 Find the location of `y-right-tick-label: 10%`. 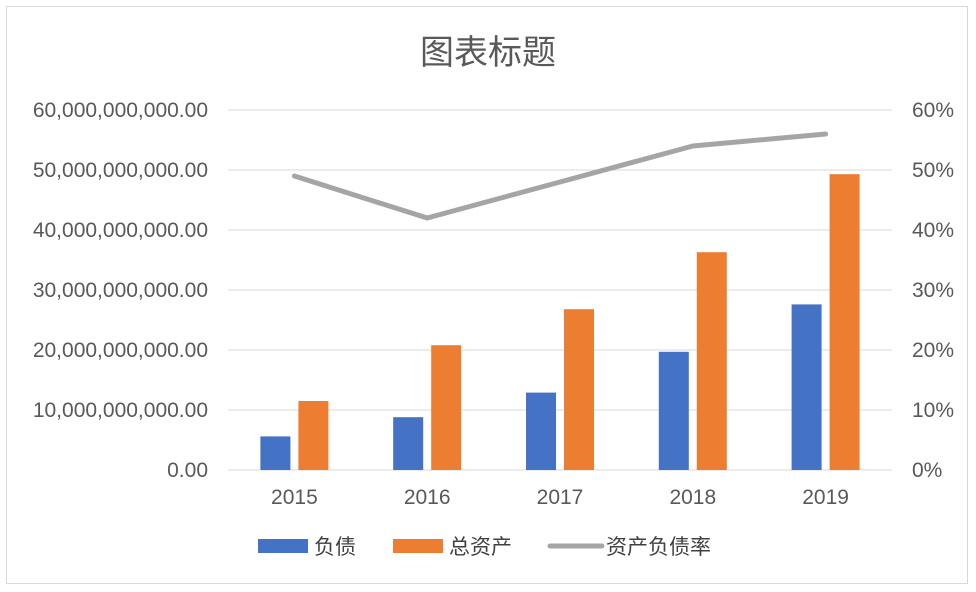

y-right-tick-label: 10% is located at coordinates (933, 410).